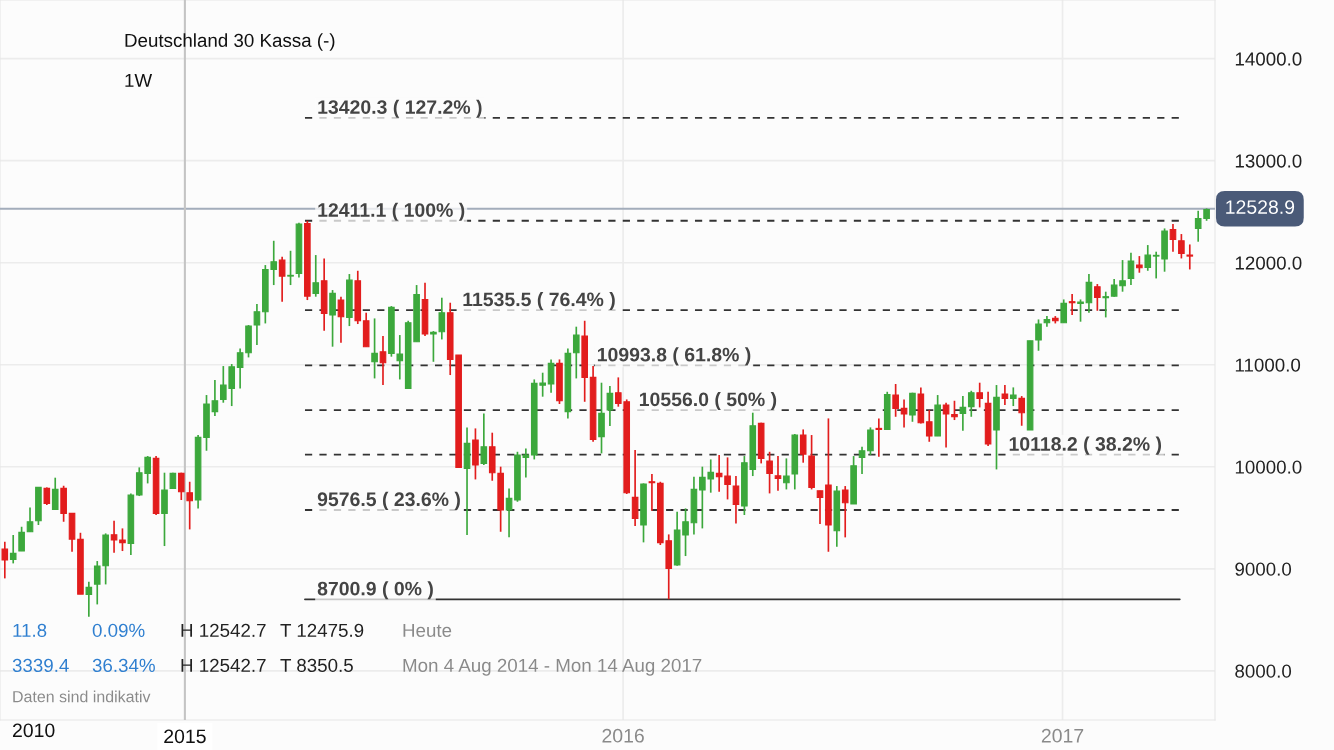  What do you see at coordinates (552, 667) in the screenshot?
I see `annotation: Mon 4 Aug 2014 - Mon 14 Aug 2017` at bounding box center [552, 667].